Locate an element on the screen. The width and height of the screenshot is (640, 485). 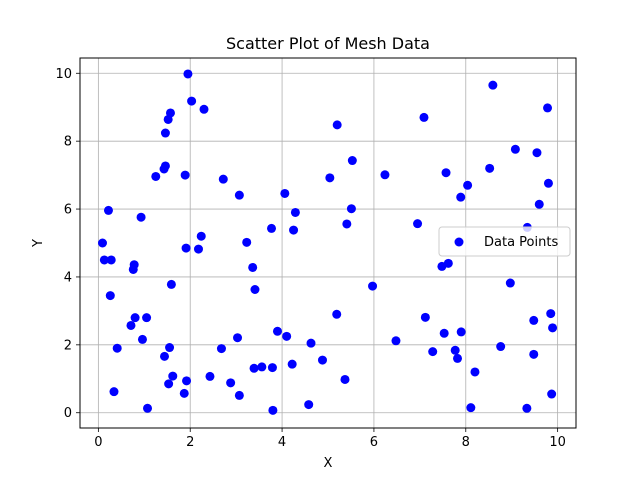
x-tick-label: 8 is located at coordinates (466, 442).